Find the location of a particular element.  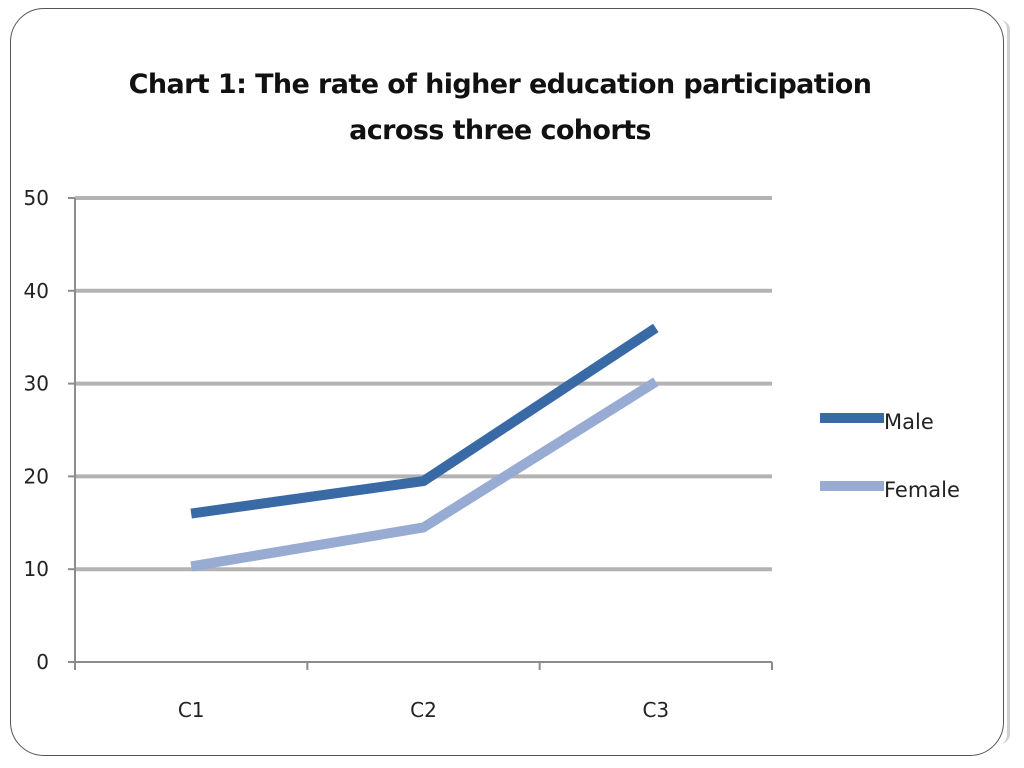

series-line-female is located at coordinates (424, 474).